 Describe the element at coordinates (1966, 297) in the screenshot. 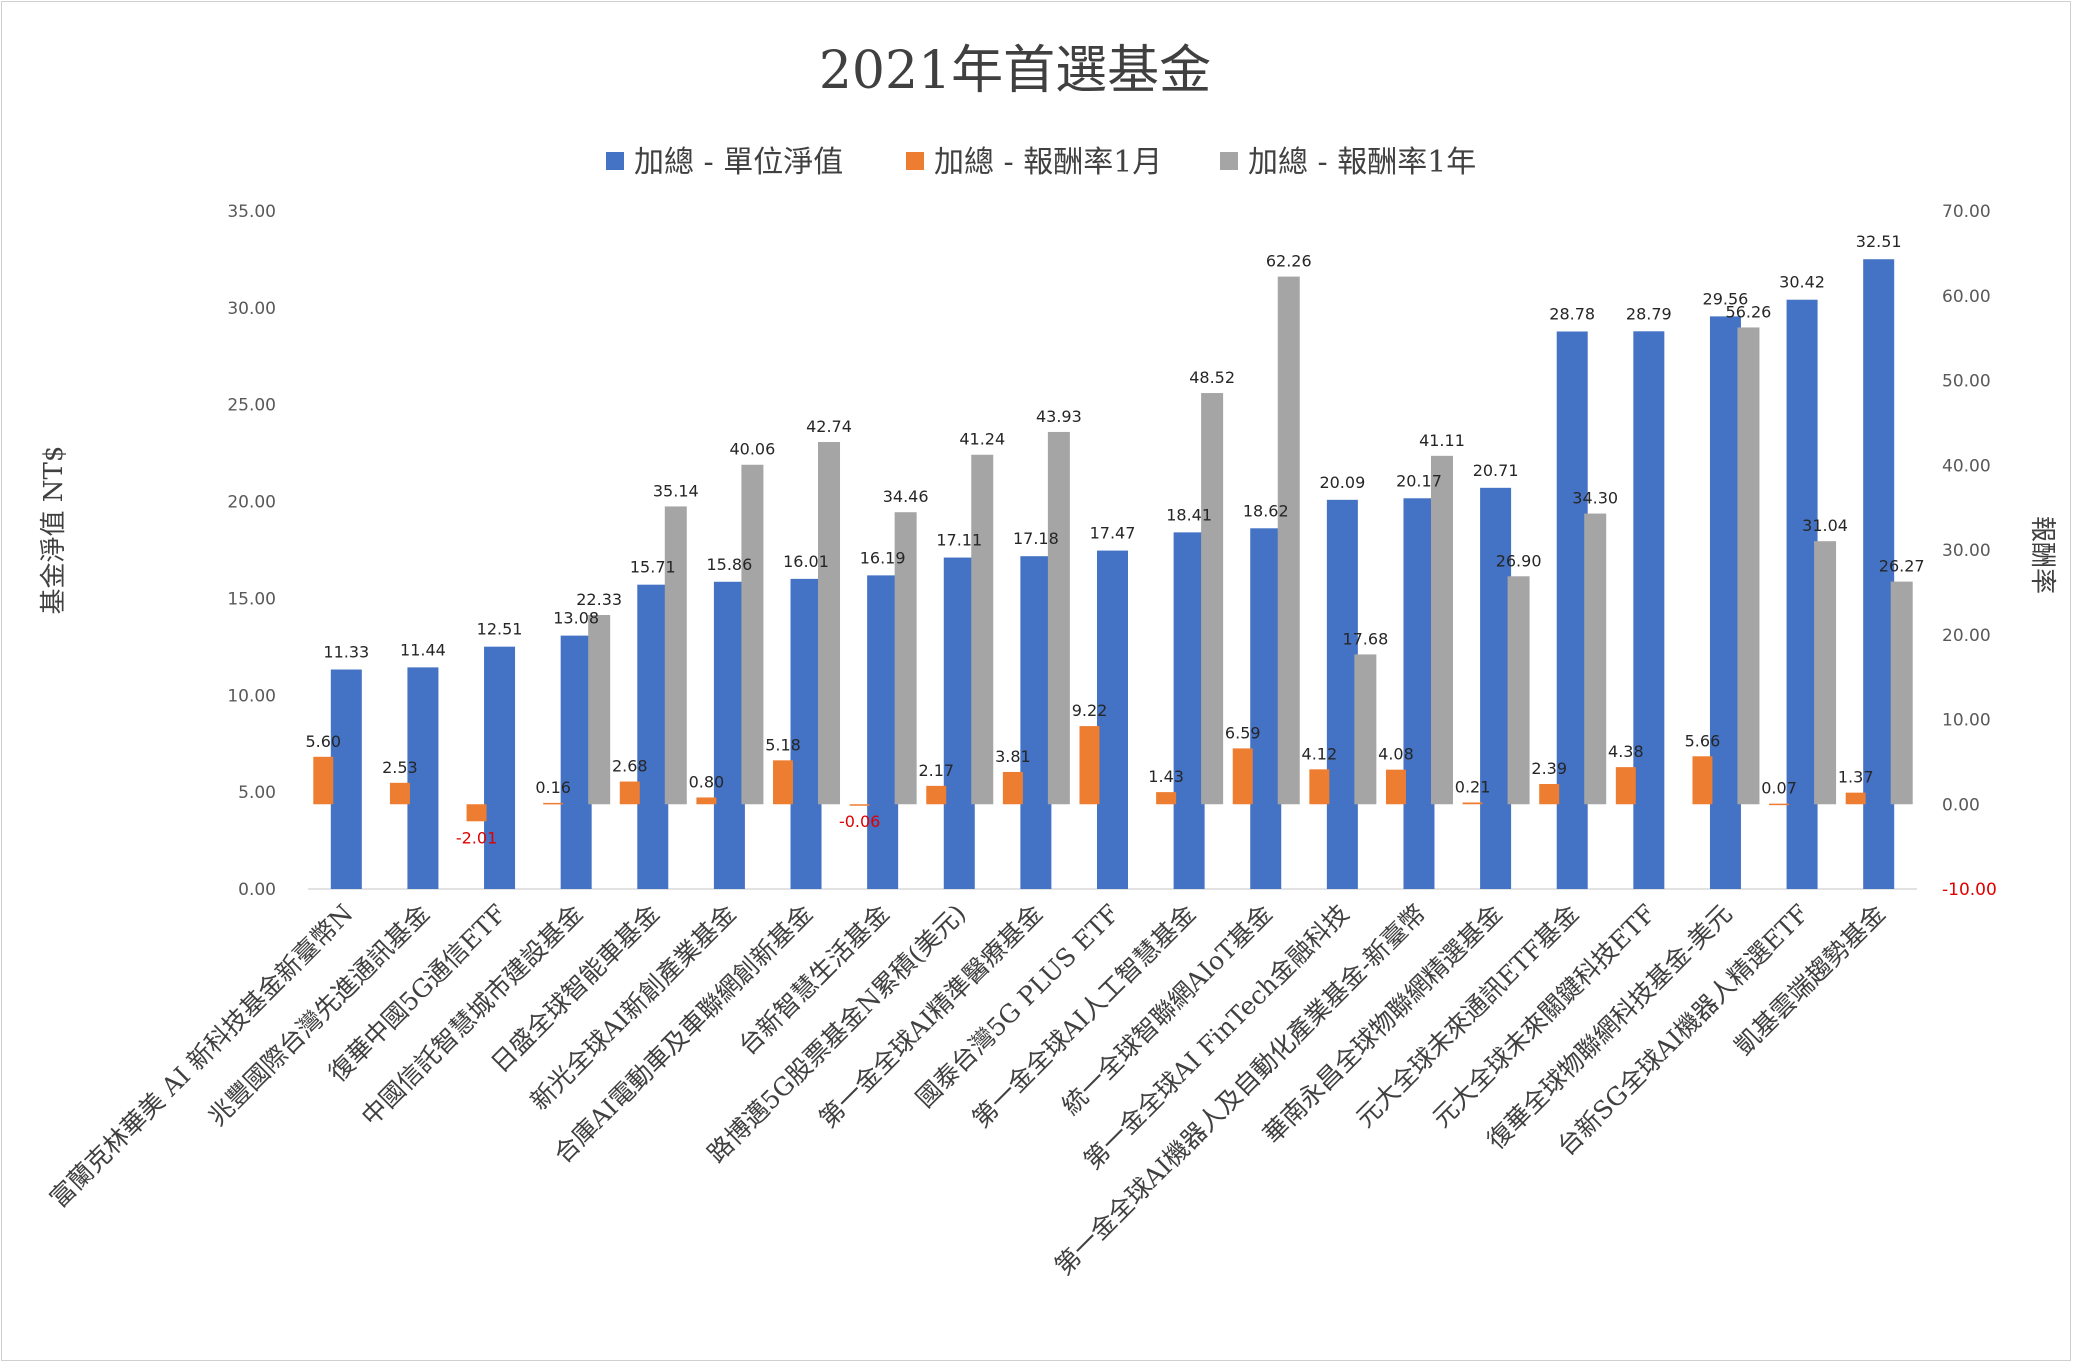

I see `y2-tick-label: 60.00` at that location.